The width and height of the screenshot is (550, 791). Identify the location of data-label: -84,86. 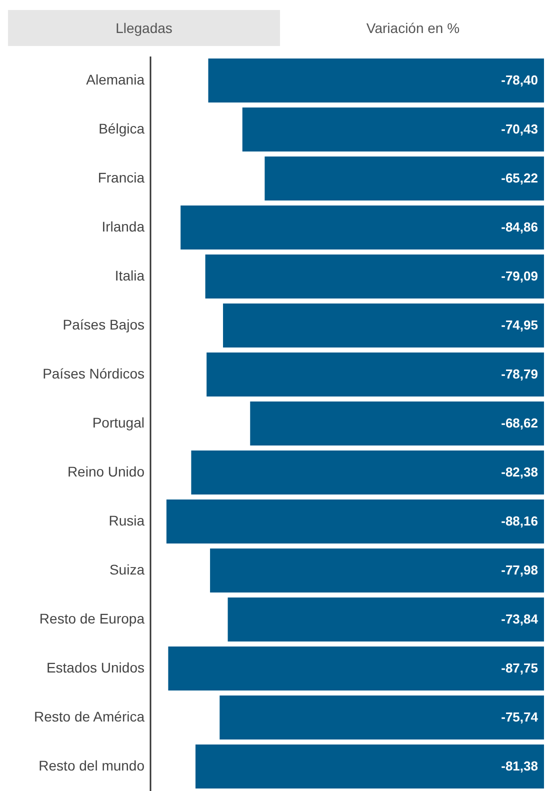
(519, 227).